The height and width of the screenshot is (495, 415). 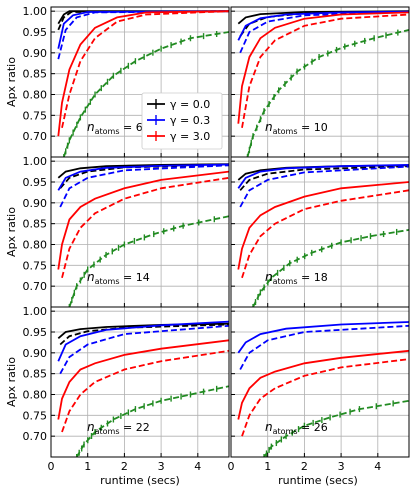 I want to click on panel-4: natoms = 18, so click(x=320, y=232).